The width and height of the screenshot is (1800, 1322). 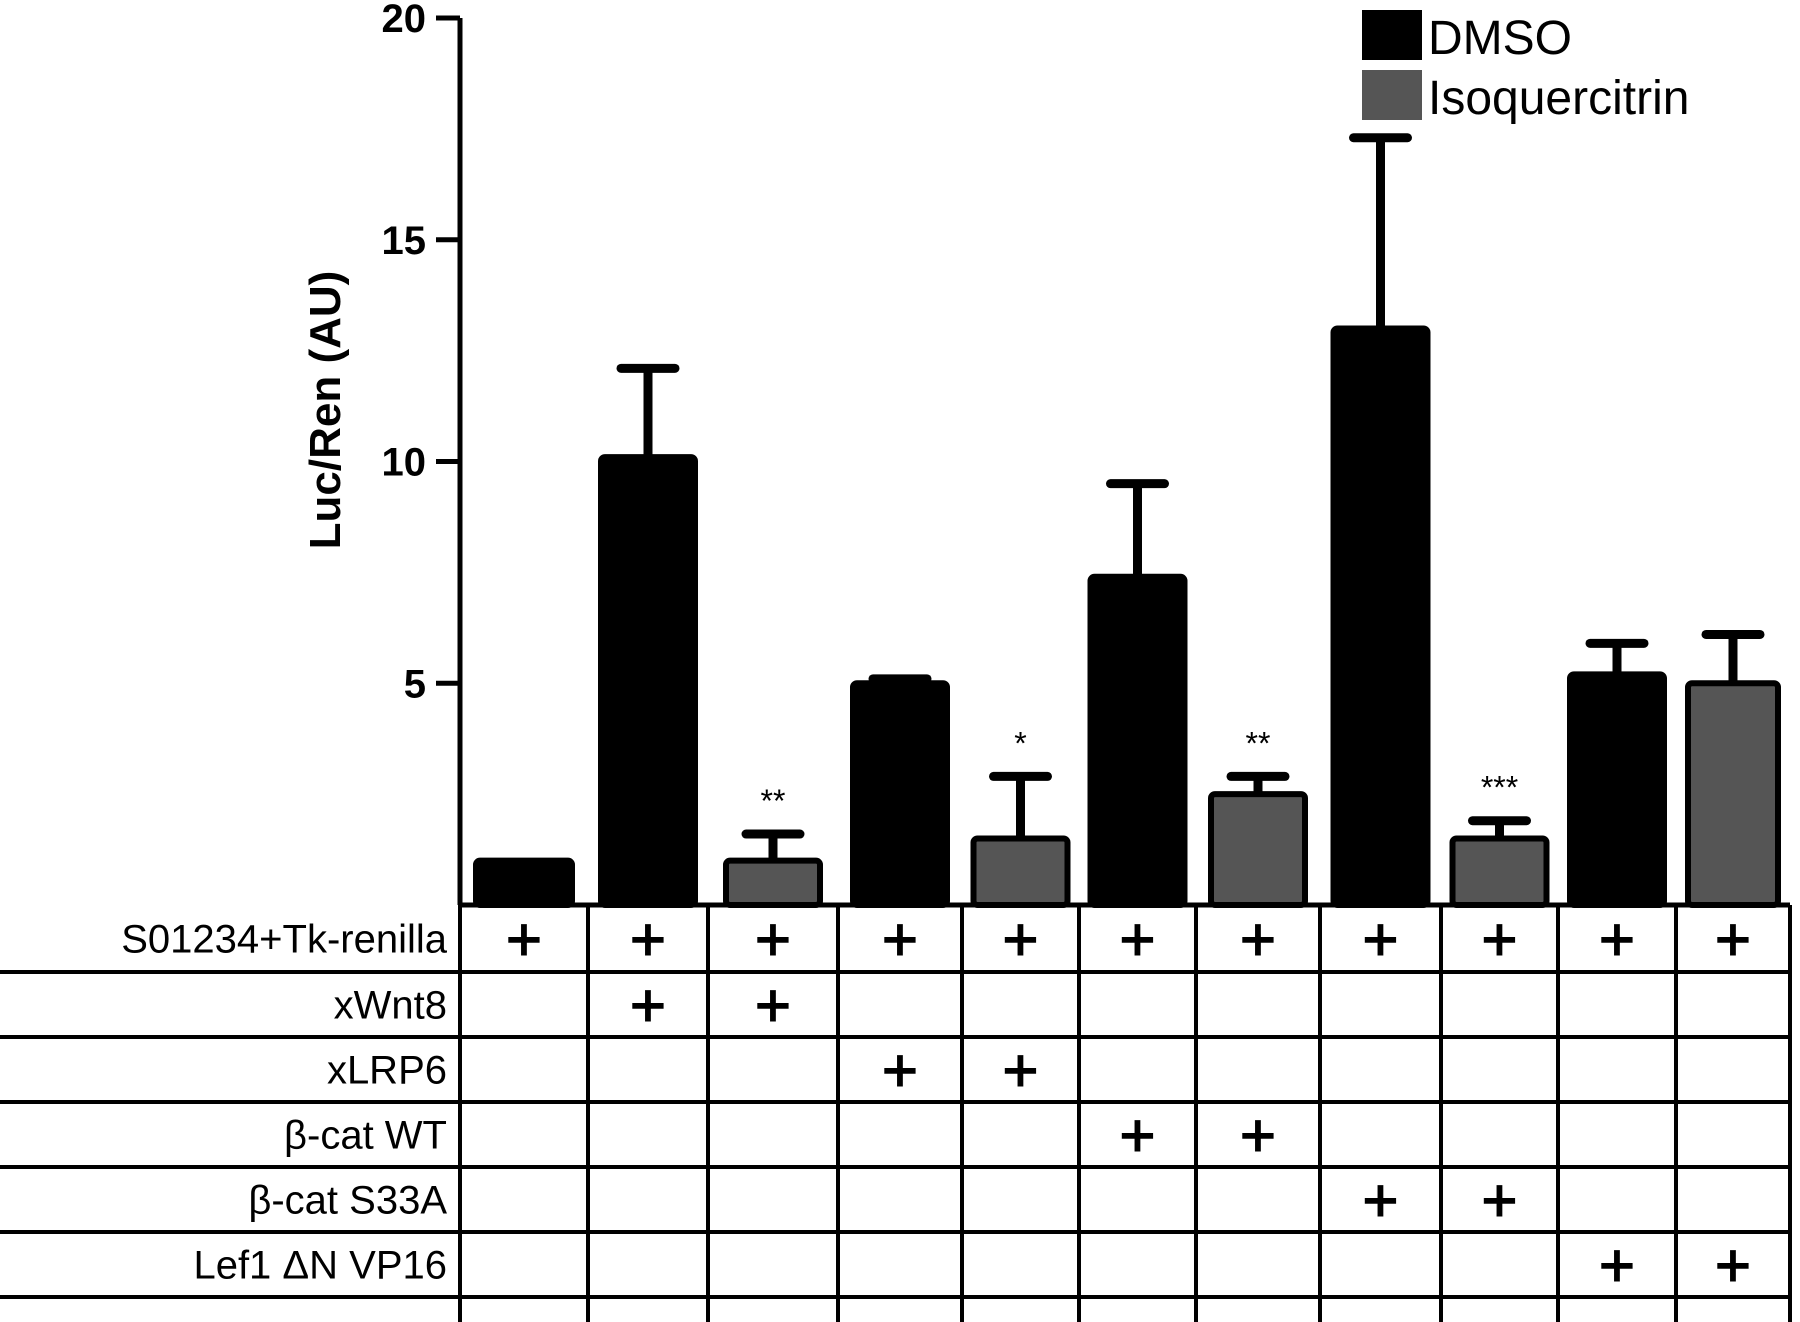 I want to click on y-tick-label: 5, so click(x=415, y=684).